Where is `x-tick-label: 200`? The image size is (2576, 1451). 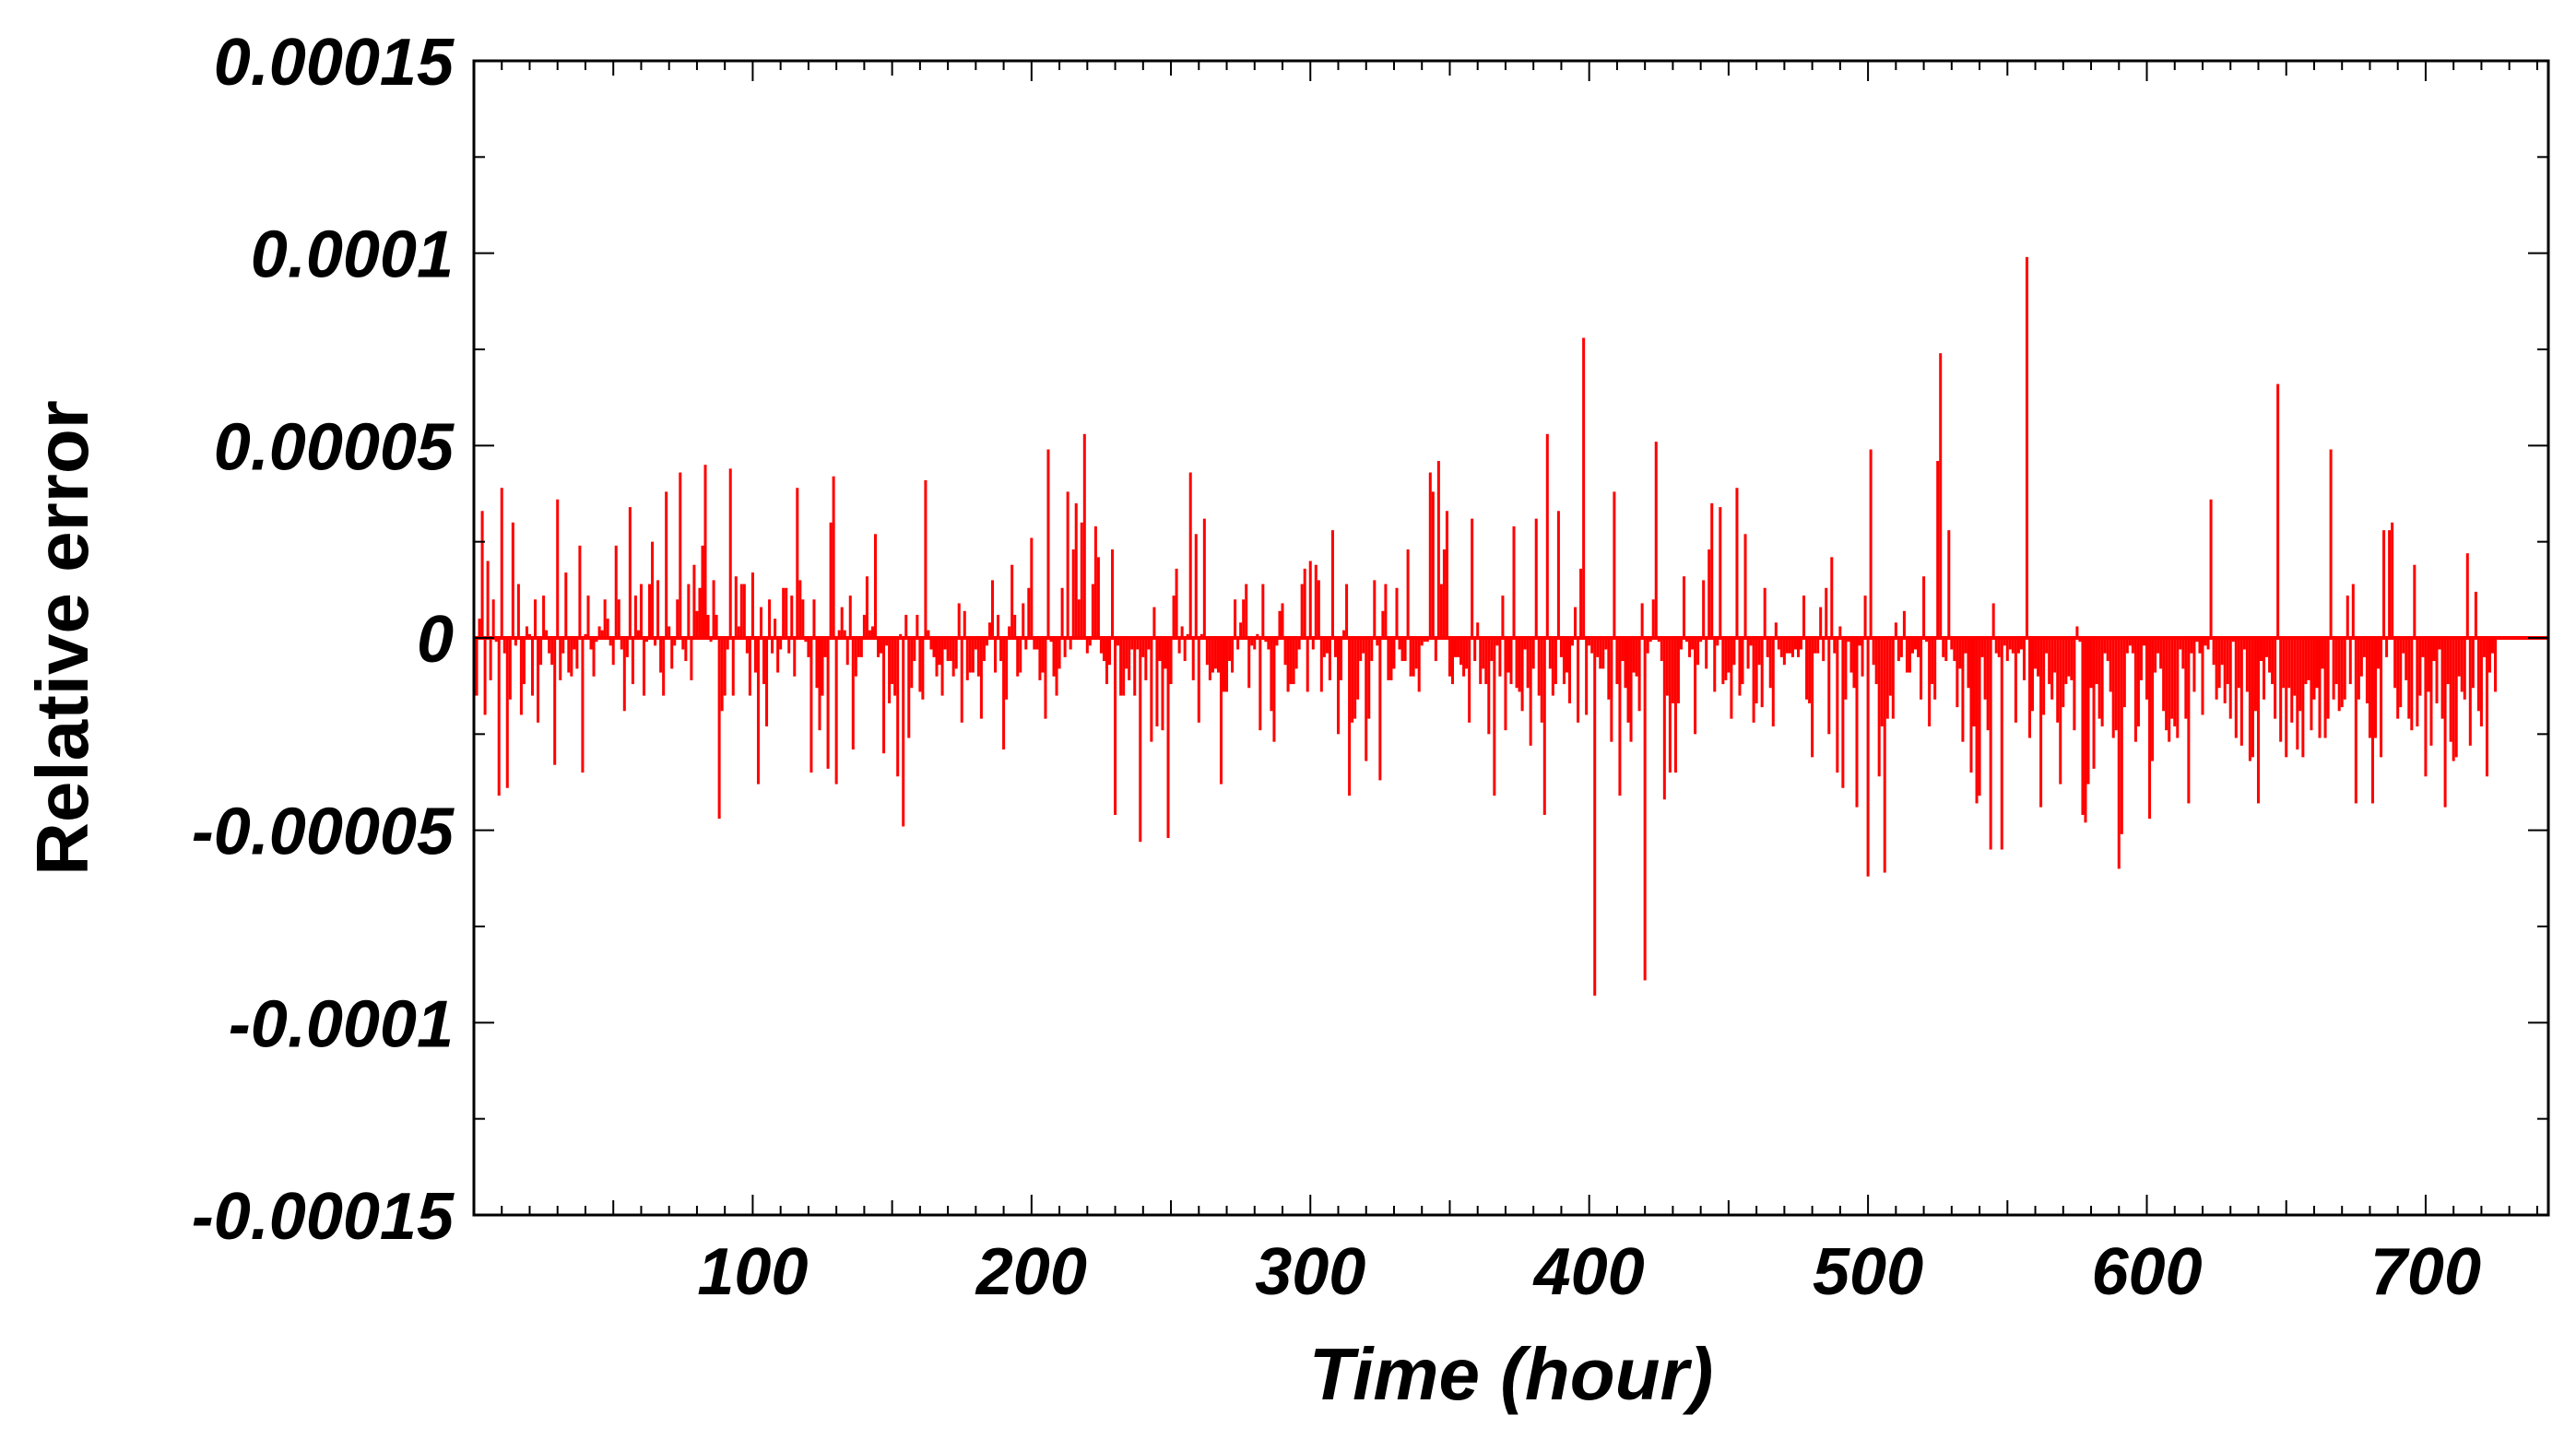
x-tick-label: 200 is located at coordinates (1031, 1272).